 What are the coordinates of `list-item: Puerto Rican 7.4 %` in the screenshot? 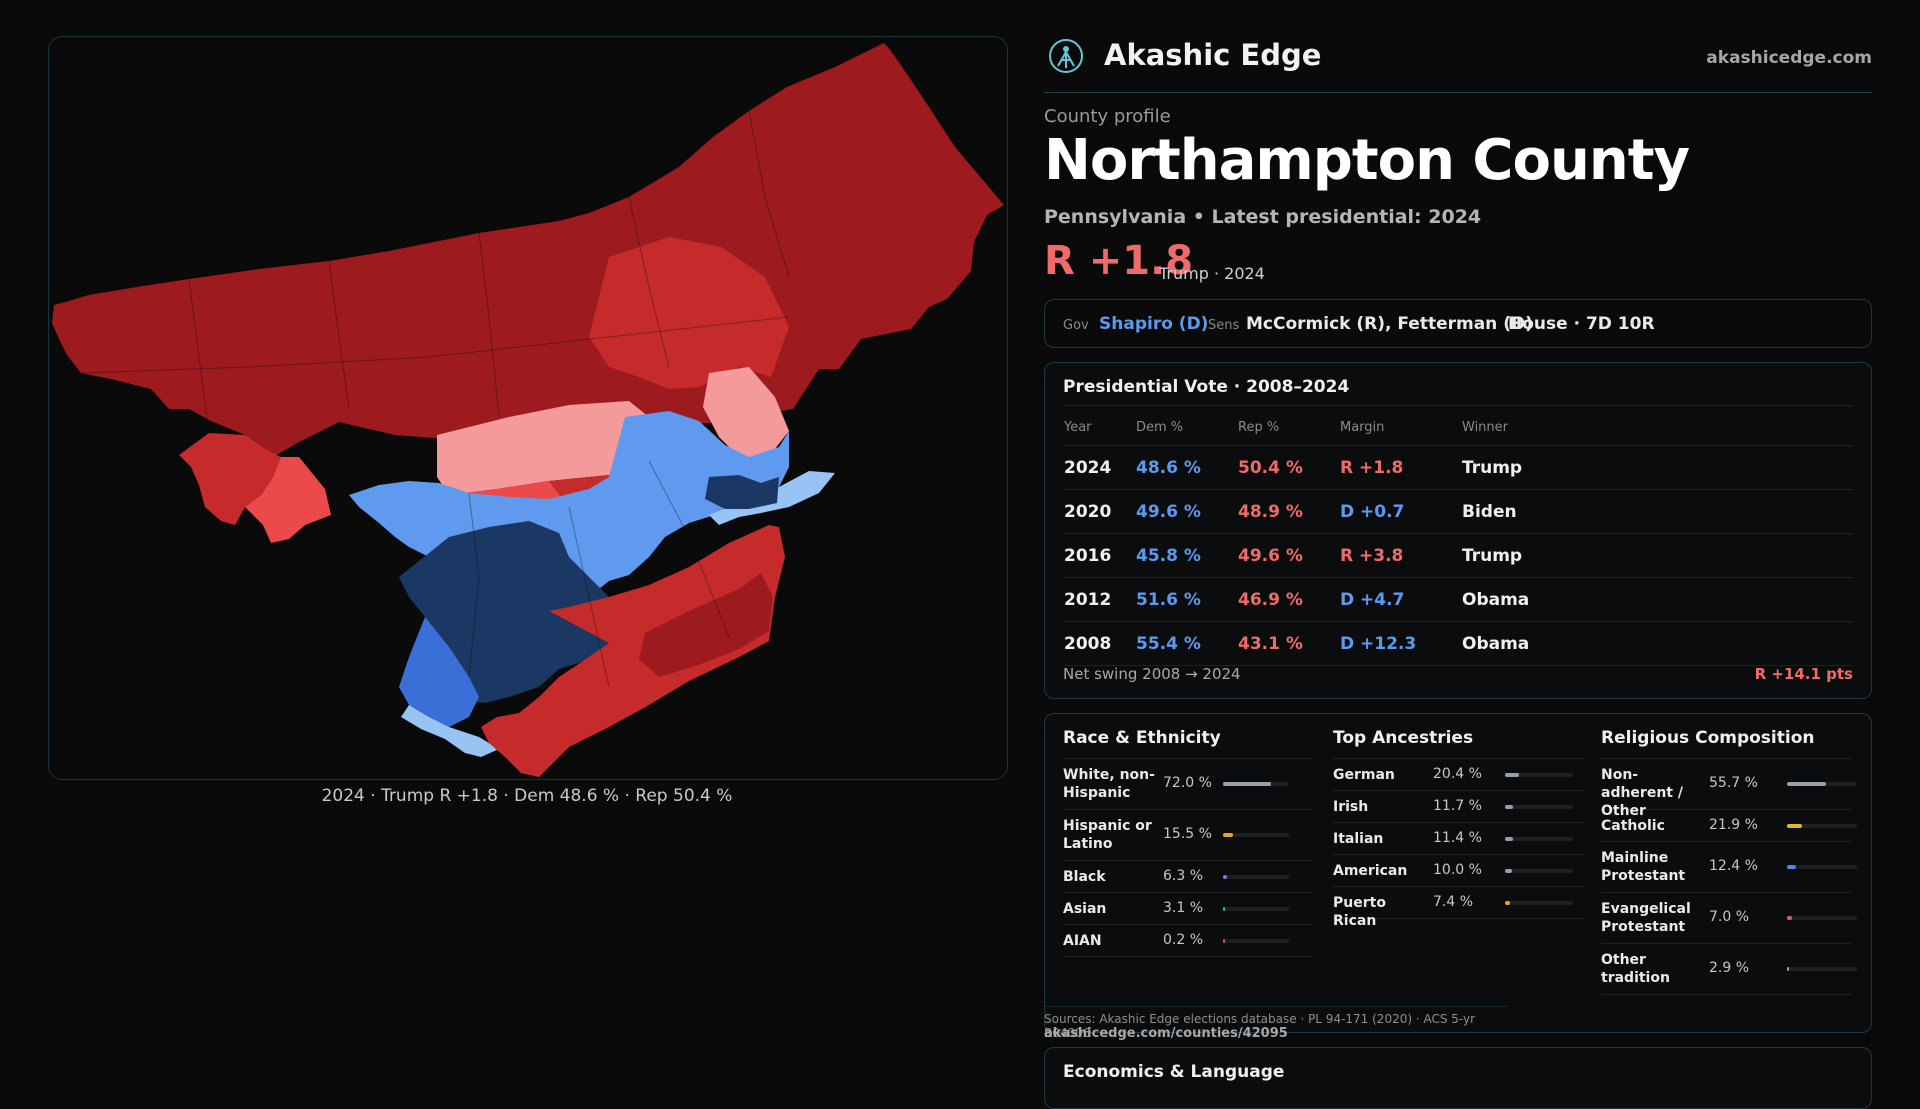 It's located at (1458, 908).